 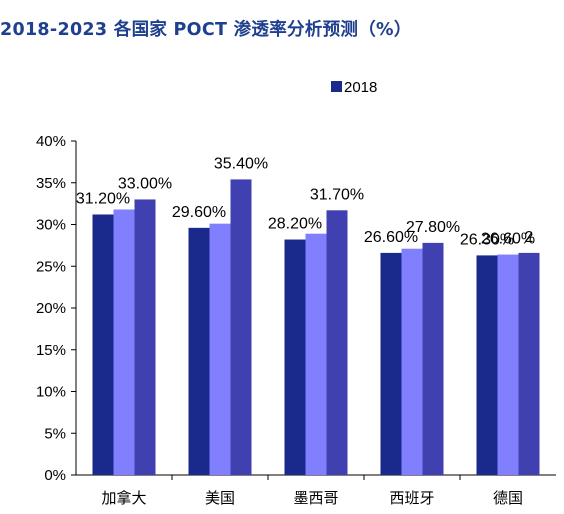 What do you see at coordinates (55, 433) in the screenshot?
I see `y-tick-label: 5%` at bounding box center [55, 433].